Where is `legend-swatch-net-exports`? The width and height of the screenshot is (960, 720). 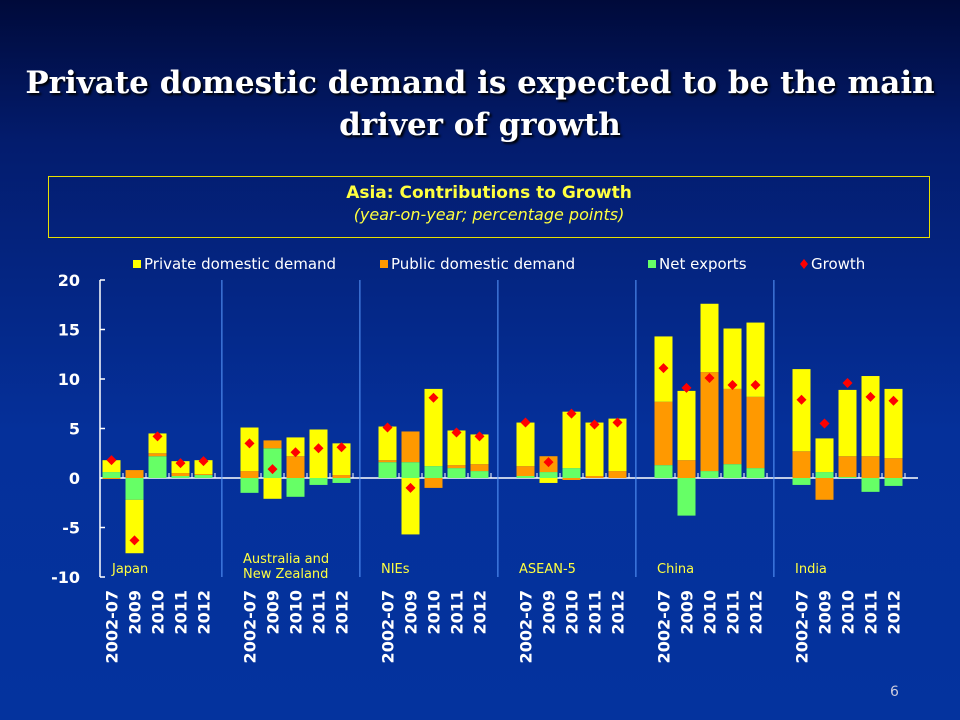 legend-swatch-net-exports is located at coordinates (652, 264).